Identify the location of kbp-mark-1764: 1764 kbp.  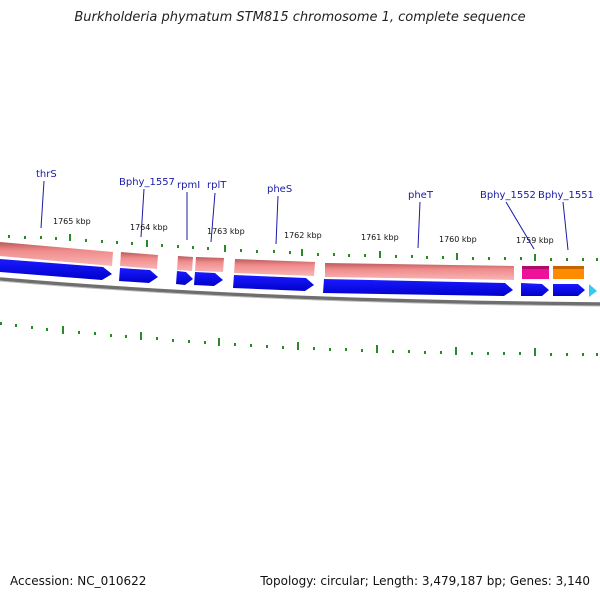
(149, 227).